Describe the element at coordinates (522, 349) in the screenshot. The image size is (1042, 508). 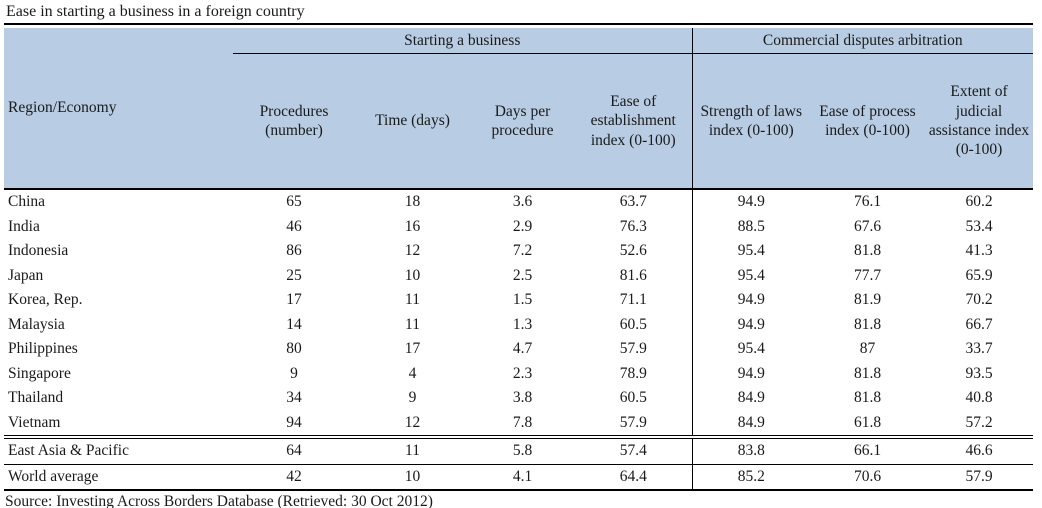
I see `value-cell: 4.7` at that location.